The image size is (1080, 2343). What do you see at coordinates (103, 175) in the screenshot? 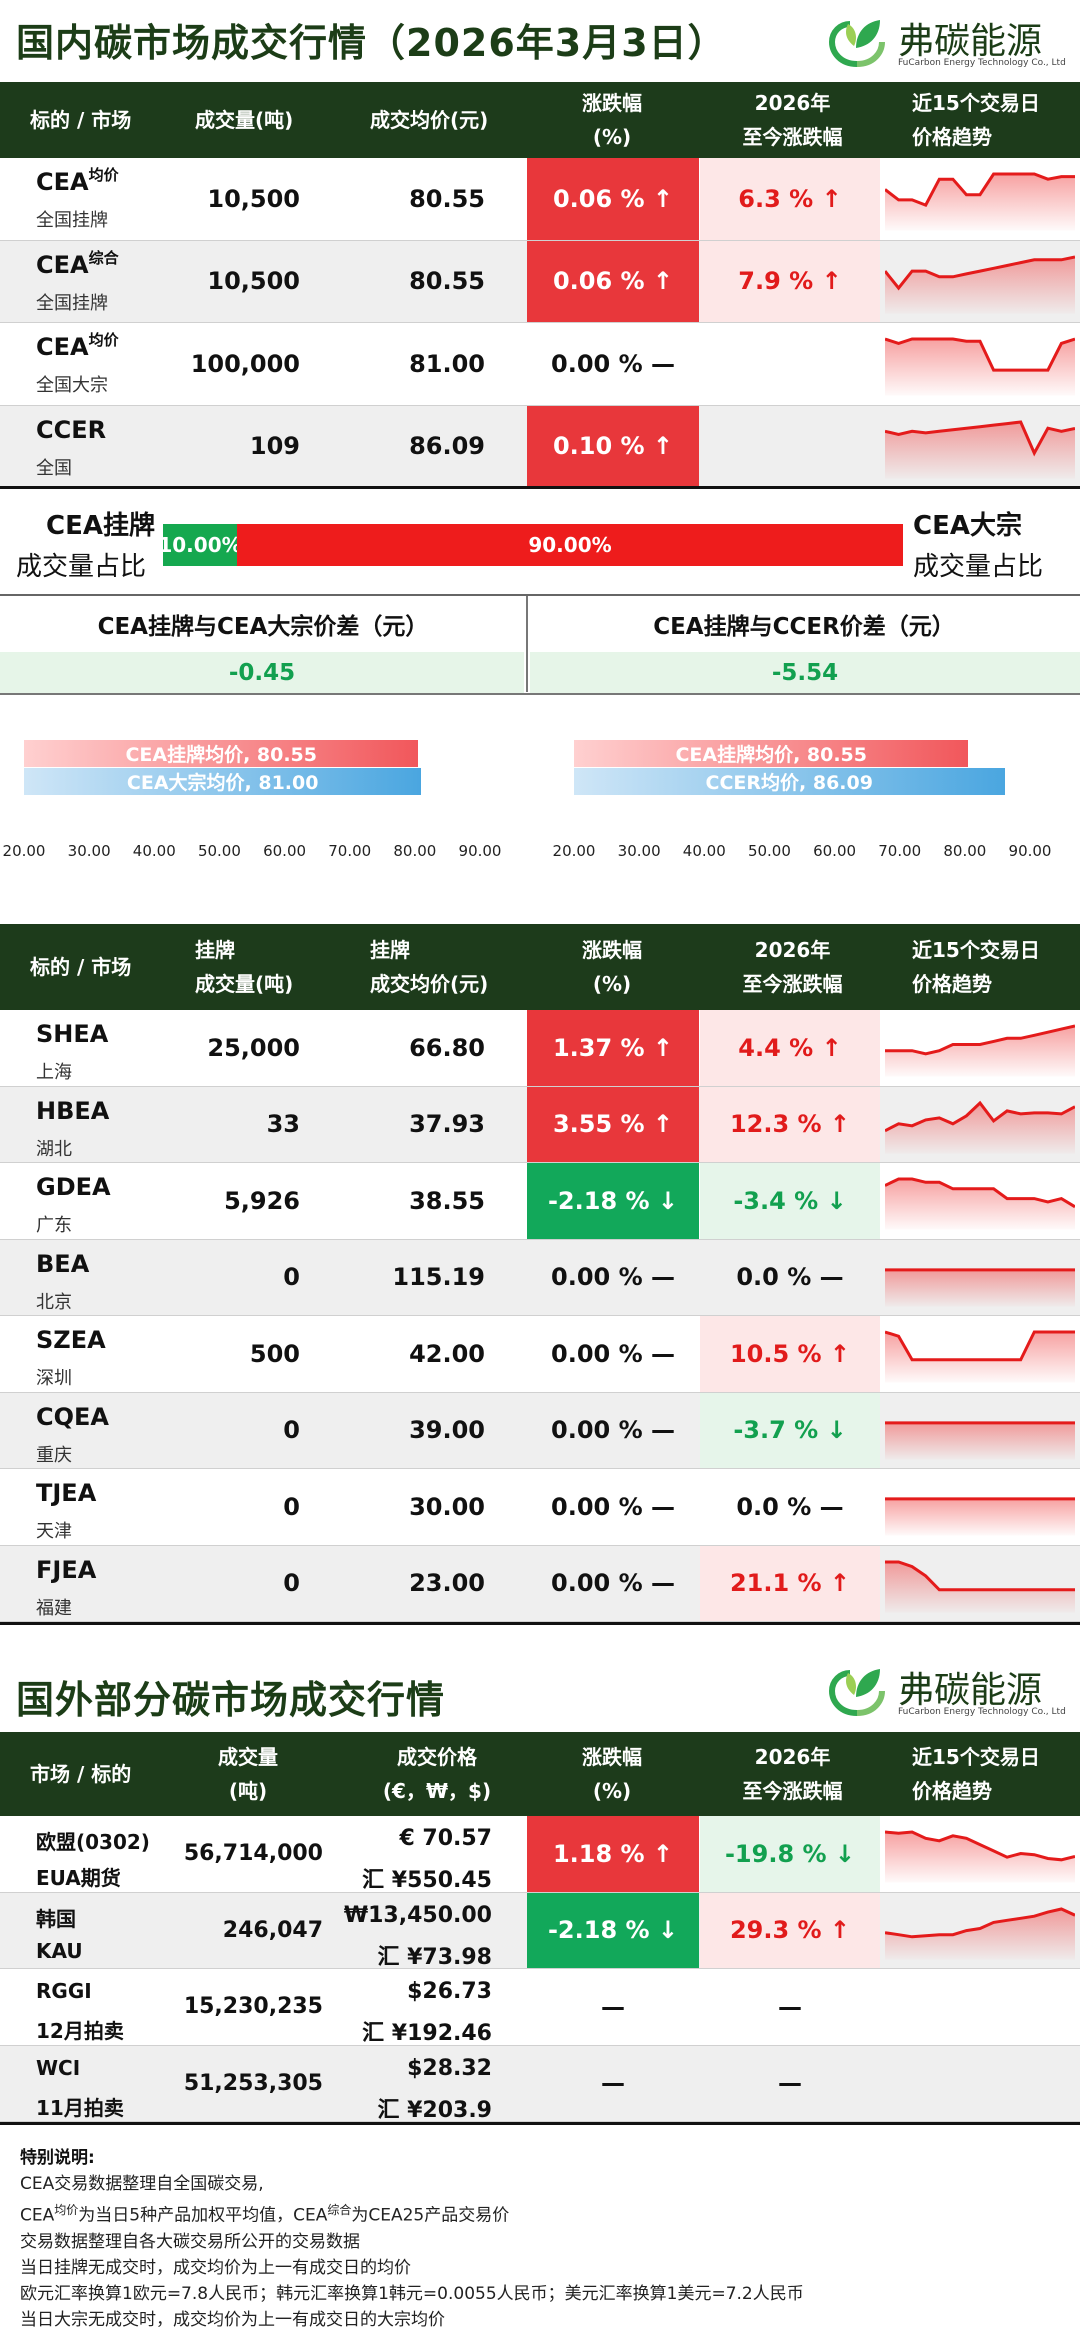
I see `target-name-suffix: 均价` at bounding box center [103, 175].